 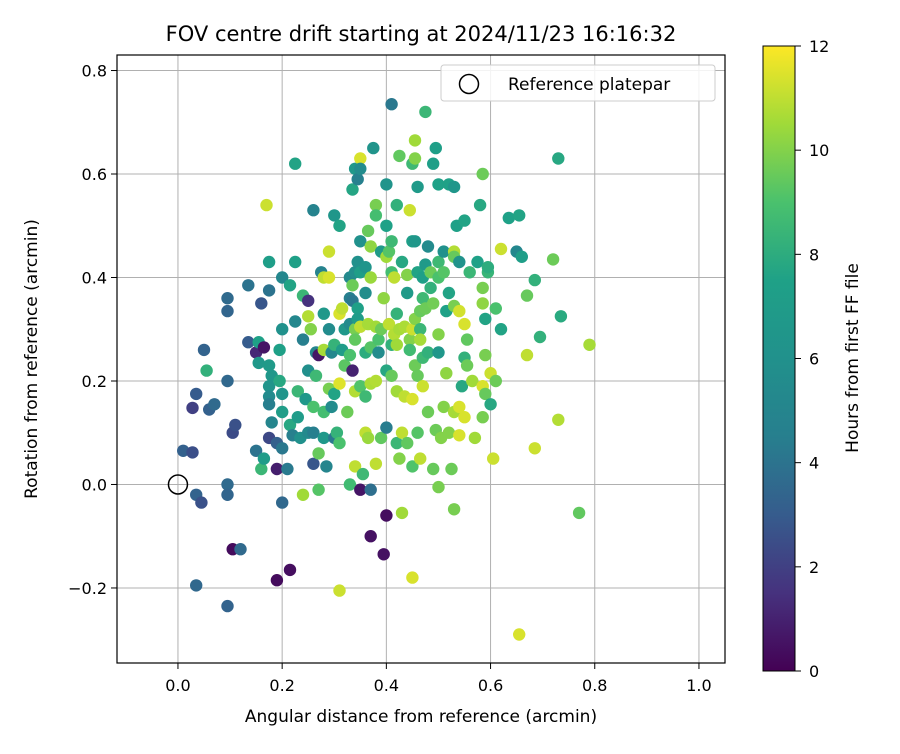 I want to click on legend-label: Reference platepar, so click(x=589, y=85).